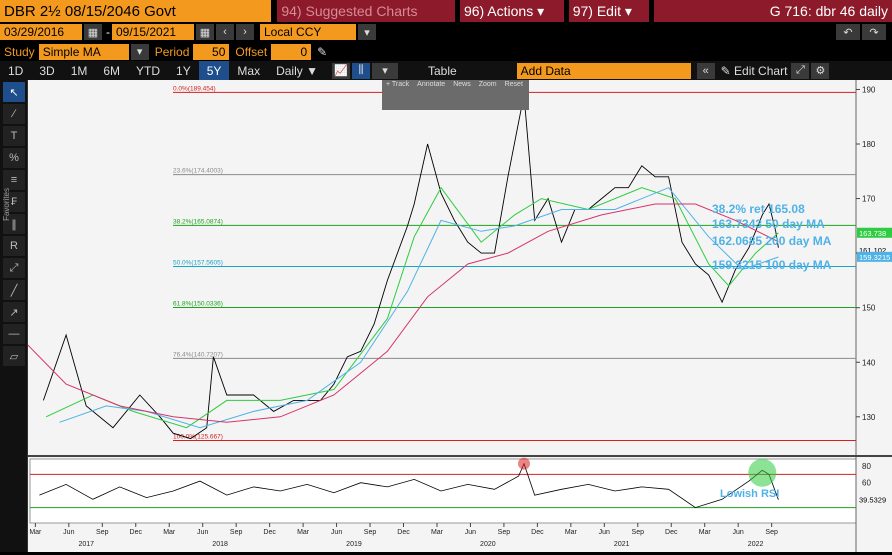 Image resolution: width=892 pixels, height=555 pixels. What do you see at coordinates (183, 70) in the screenshot?
I see `timeframe-1y: 1Y` at bounding box center [183, 70].